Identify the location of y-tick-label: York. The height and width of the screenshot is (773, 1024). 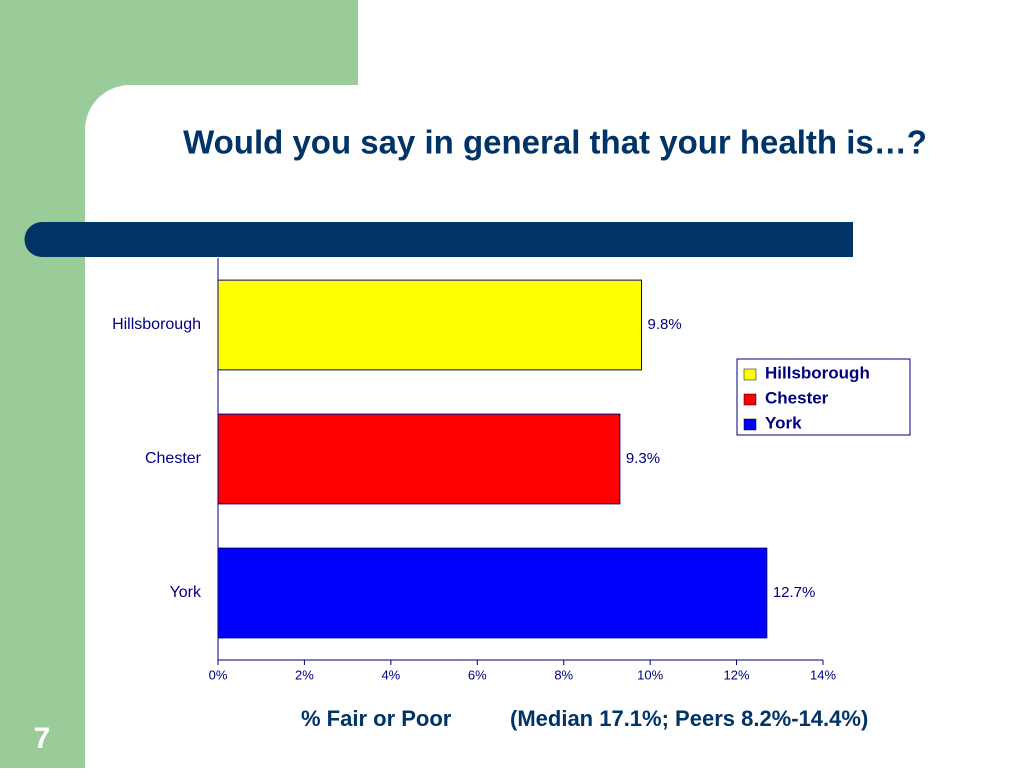
(186, 592).